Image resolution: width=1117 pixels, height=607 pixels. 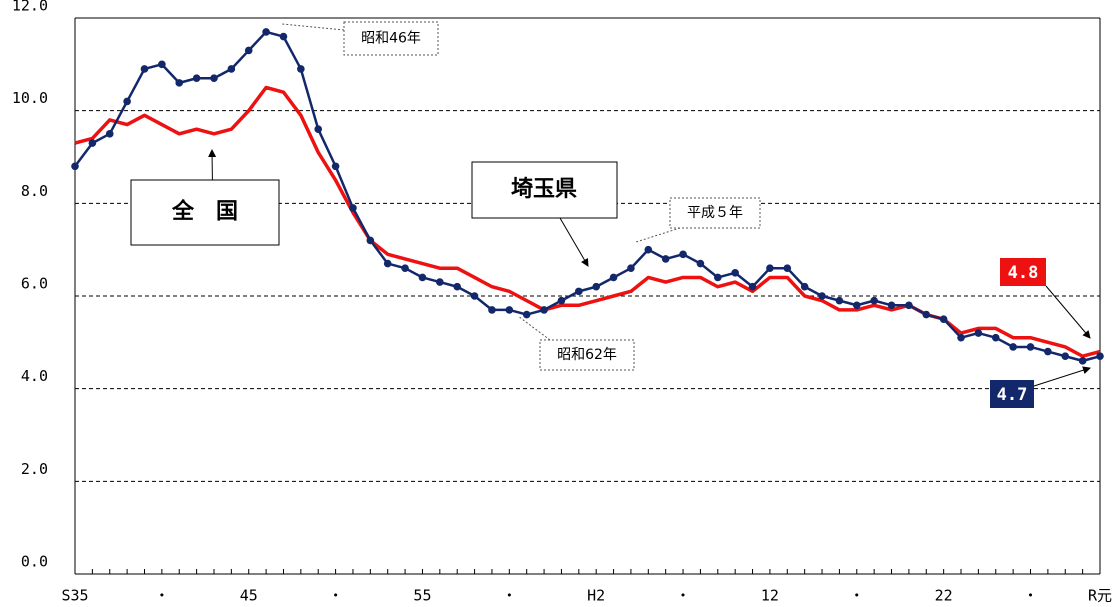 I want to click on legend-national, so click(x=205, y=212).